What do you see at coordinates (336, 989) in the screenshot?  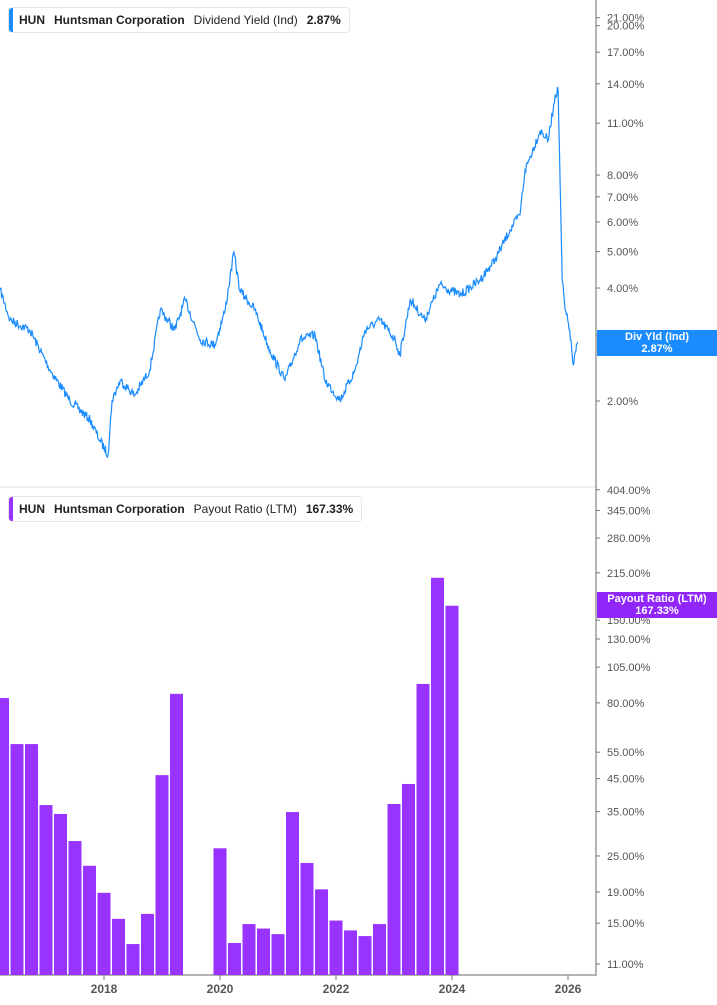 I see `x-tick-label: 2022` at bounding box center [336, 989].